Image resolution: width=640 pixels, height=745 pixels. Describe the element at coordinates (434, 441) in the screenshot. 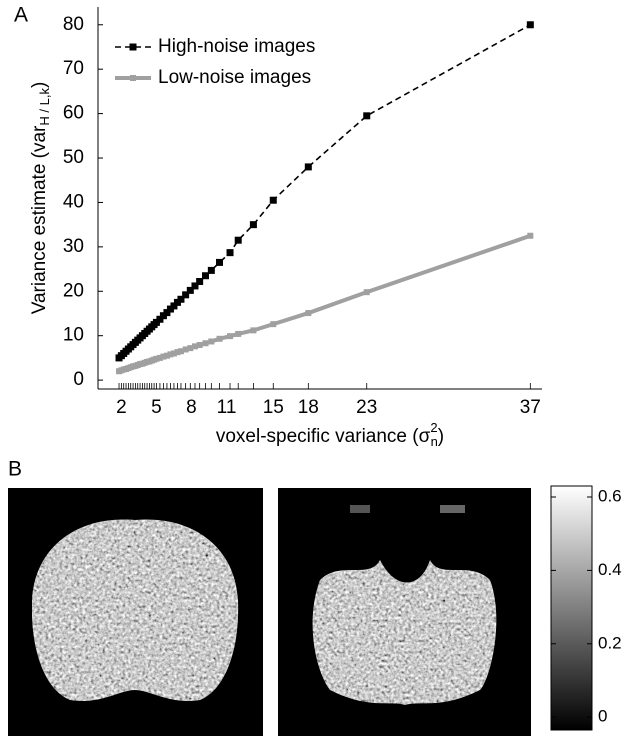

I see `x-axis-label-part: n` at that location.